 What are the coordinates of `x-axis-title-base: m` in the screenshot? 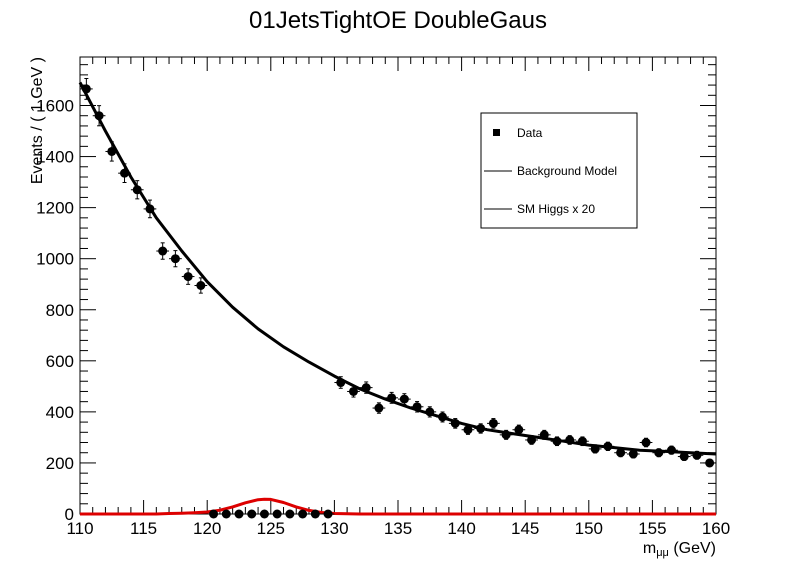 It's located at (649, 548).